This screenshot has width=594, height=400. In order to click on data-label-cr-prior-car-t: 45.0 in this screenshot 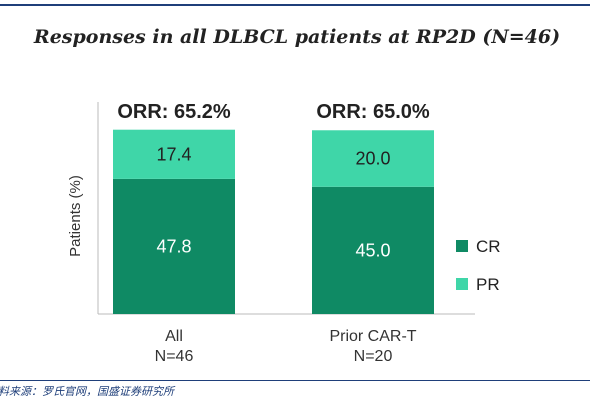, I will do `click(372, 250)`.